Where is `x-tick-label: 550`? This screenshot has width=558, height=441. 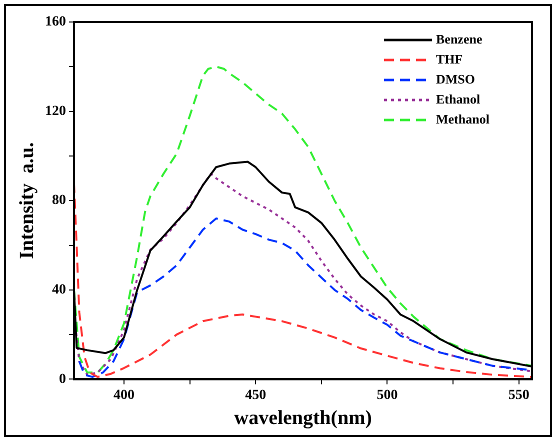 x-tick-label: 550 is located at coordinates (519, 396).